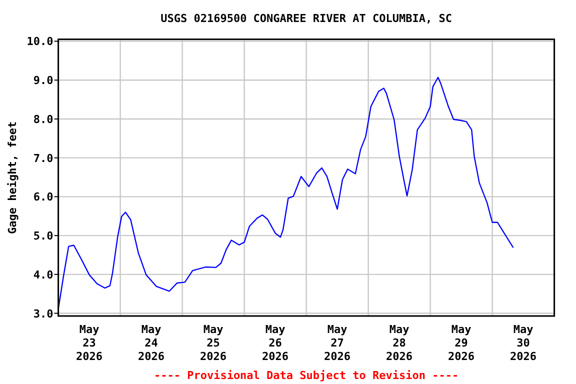 The image size is (576, 384). Describe the element at coordinates (461, 343) in the screenshot. I see `x-tick-label: May 29 2026` at that location.